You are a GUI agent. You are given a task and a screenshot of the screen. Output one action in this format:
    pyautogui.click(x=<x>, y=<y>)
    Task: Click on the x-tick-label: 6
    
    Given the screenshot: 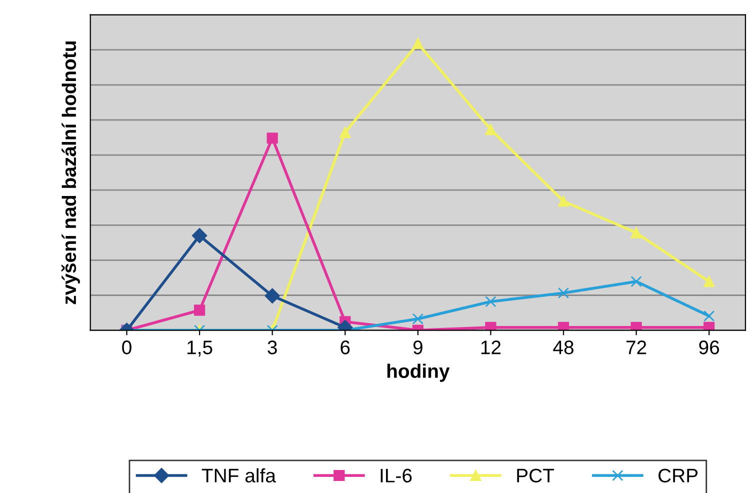 What is the action you would take?
    pyautogui.click(x=345, y=347)
    